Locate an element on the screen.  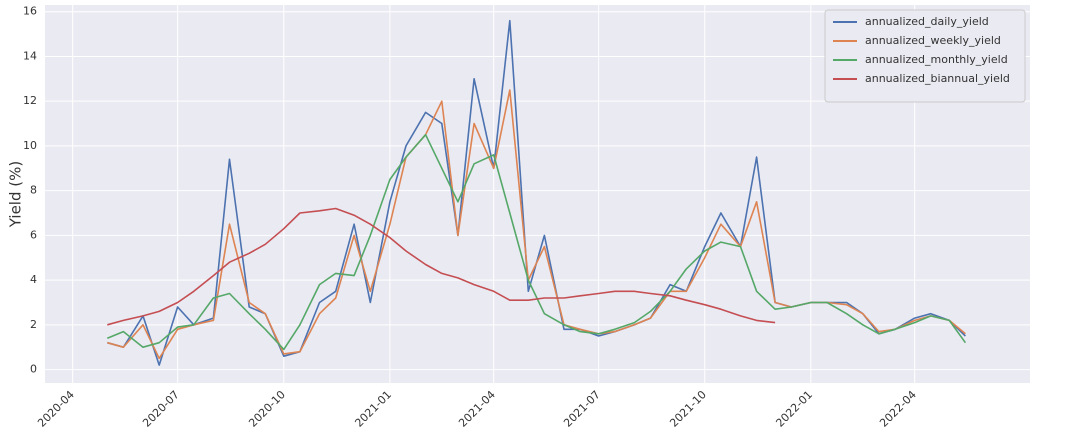
legend-label: annualized_weekly_yield is located at coordinates (933, 40).